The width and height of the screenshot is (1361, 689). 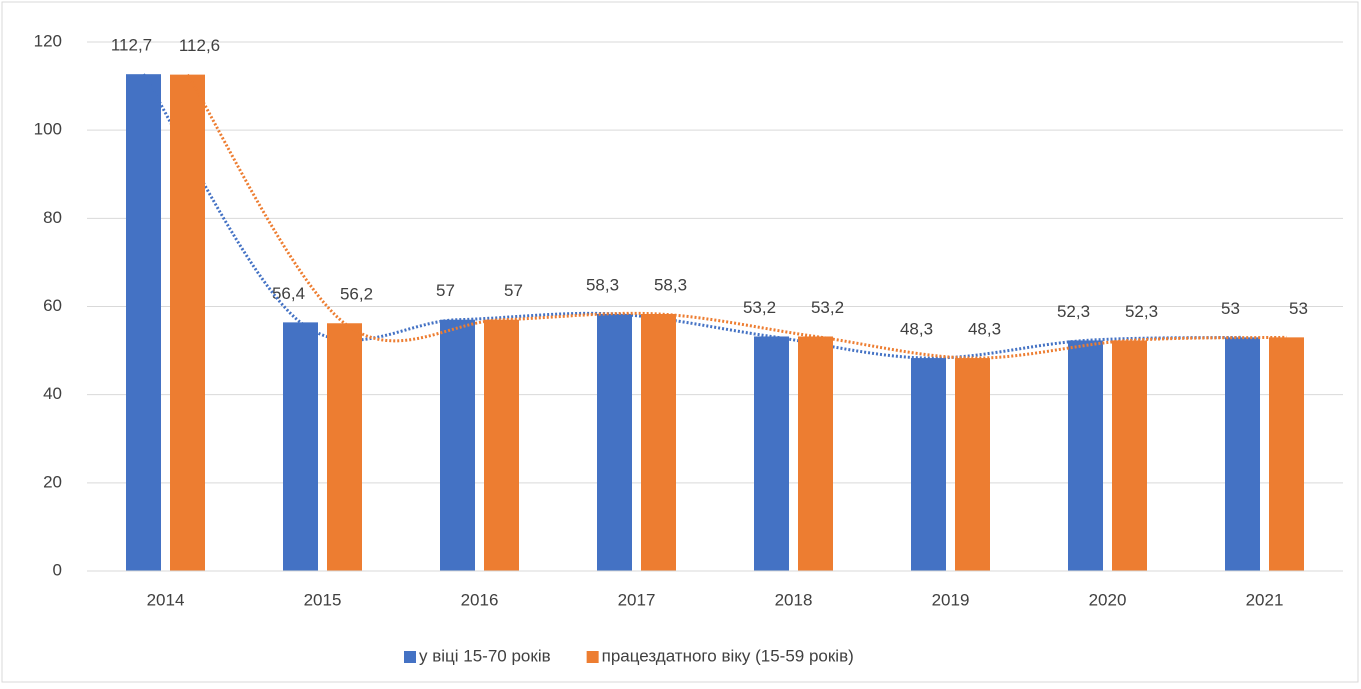 I want to click on y-tick-label: 120, so click(x=48, y=40).